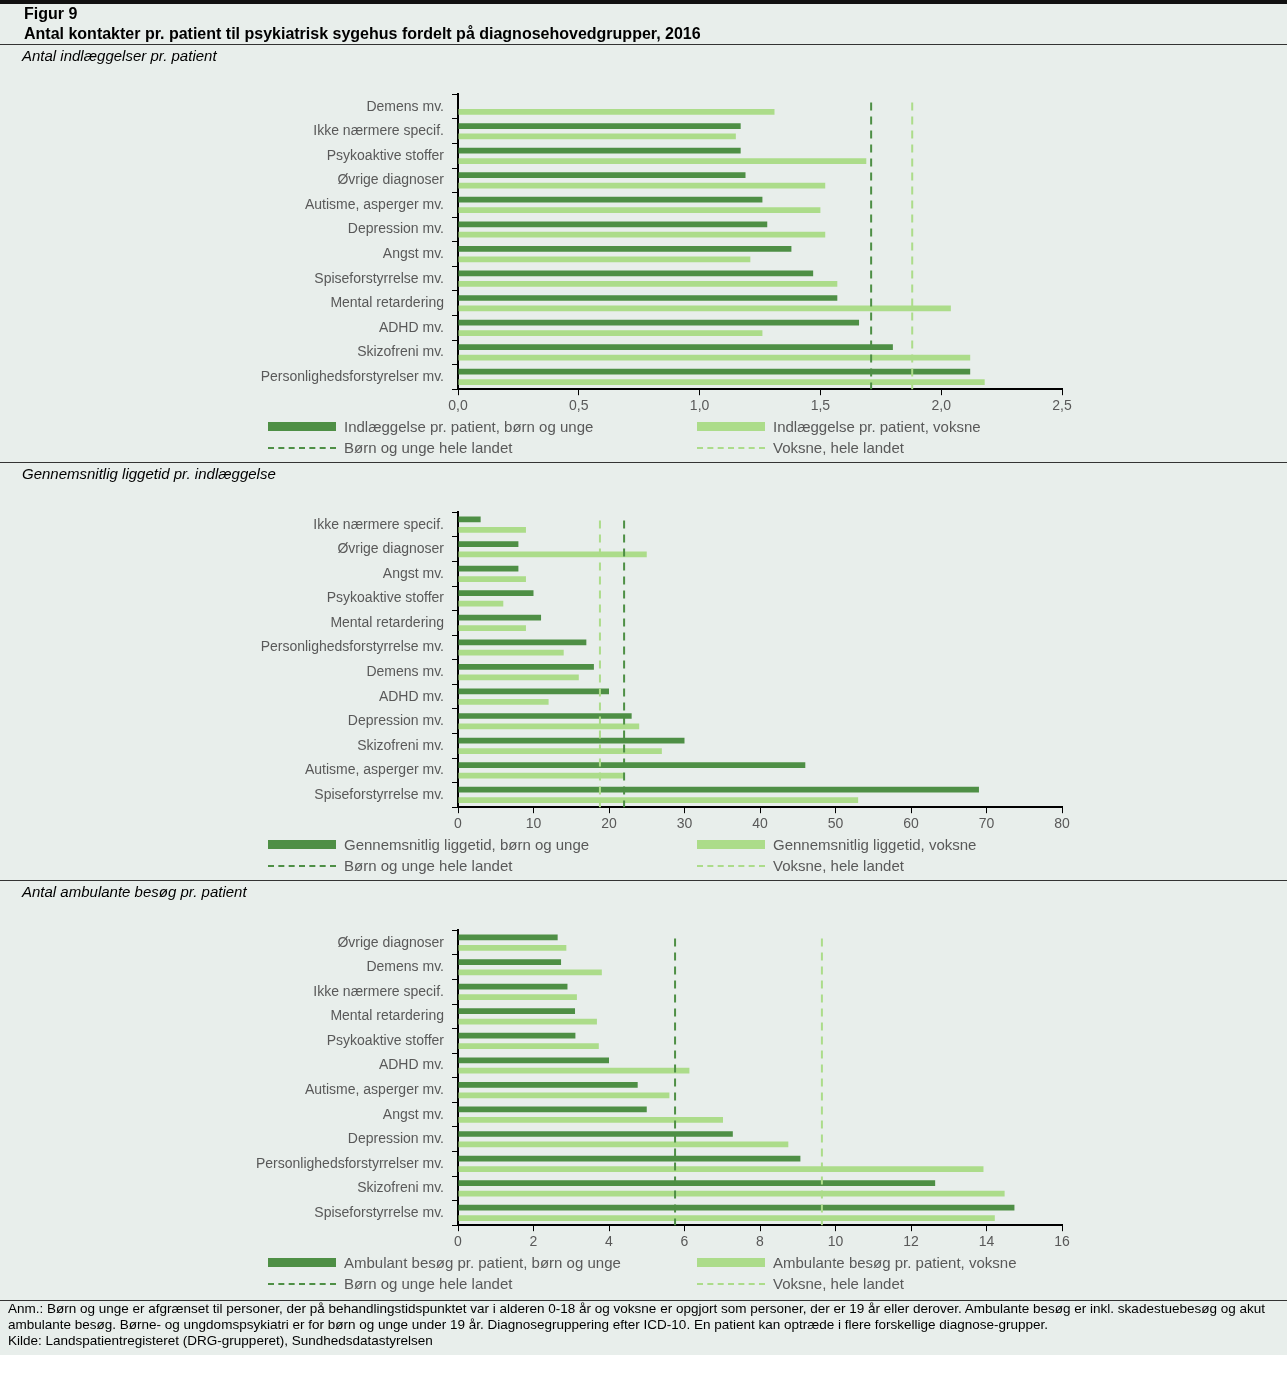  Describe the element at coordinates (51, 14) in the screenshot. I see `text: Figur 9` at that location.